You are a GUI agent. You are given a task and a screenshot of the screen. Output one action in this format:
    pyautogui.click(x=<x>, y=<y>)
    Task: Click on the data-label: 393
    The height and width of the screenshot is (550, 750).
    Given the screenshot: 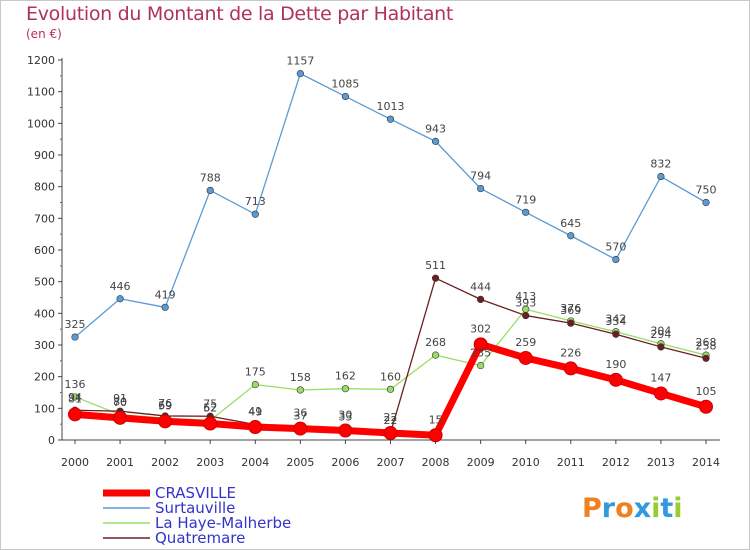 What is the action you would take?
    pyautogui.click(x=525, y=303)
    